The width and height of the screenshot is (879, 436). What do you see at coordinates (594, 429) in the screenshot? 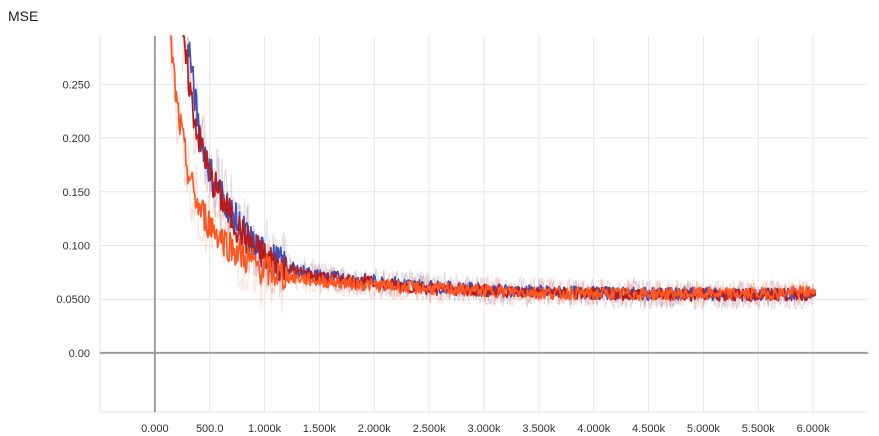
I see `x-tick-label: 4.000k` at bounding box center [594, 429].